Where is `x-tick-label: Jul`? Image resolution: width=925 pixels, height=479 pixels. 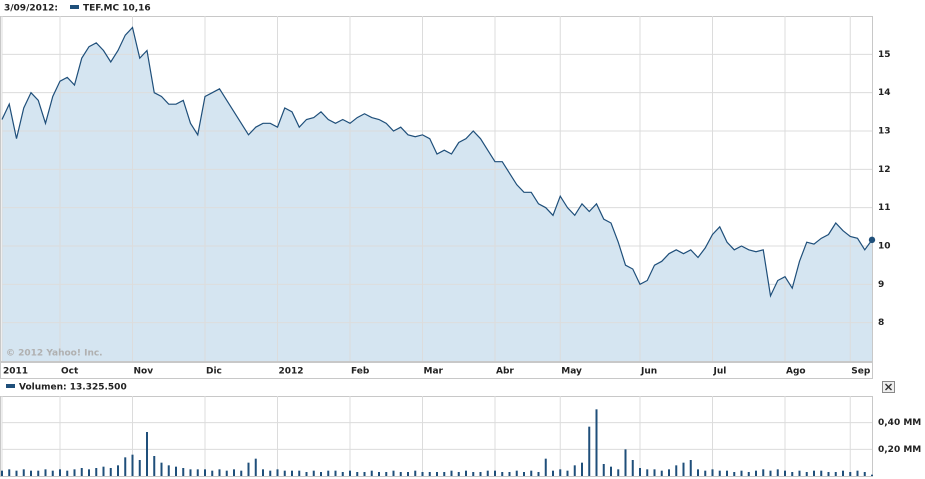 x-tick-label: Jul is located at coordinates (720, 372).